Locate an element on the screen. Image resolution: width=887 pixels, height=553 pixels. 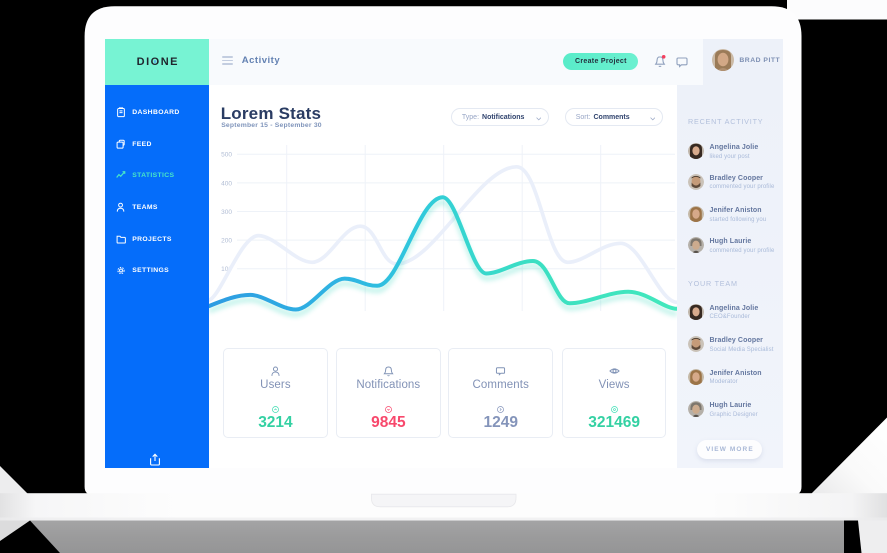
svg-text: 200 is located at coordinates (226, 240).